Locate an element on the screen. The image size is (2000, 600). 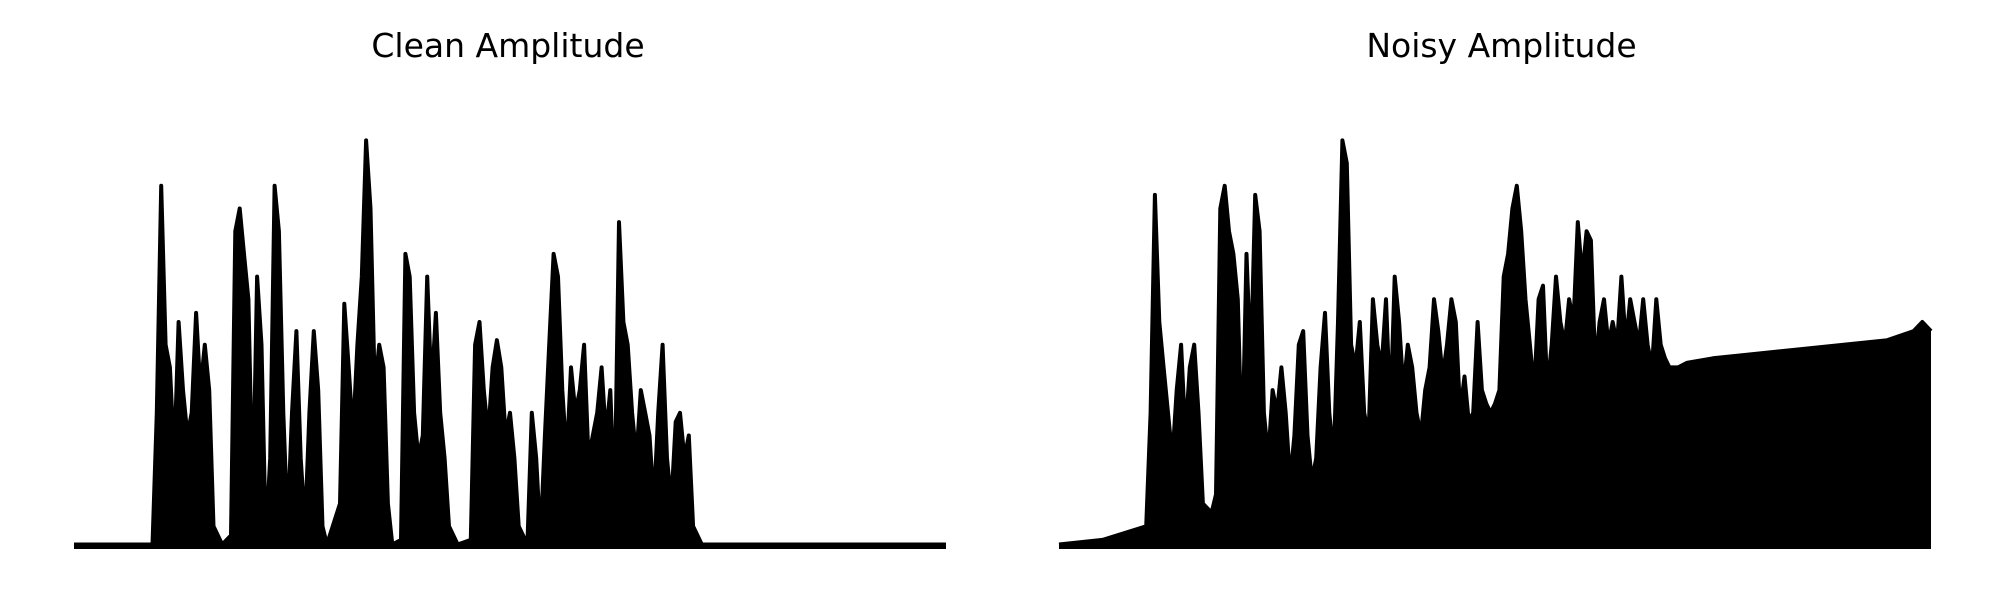
noisy-amplitude-title: Noisy Amplitude is located at coordinates (1501, 45).